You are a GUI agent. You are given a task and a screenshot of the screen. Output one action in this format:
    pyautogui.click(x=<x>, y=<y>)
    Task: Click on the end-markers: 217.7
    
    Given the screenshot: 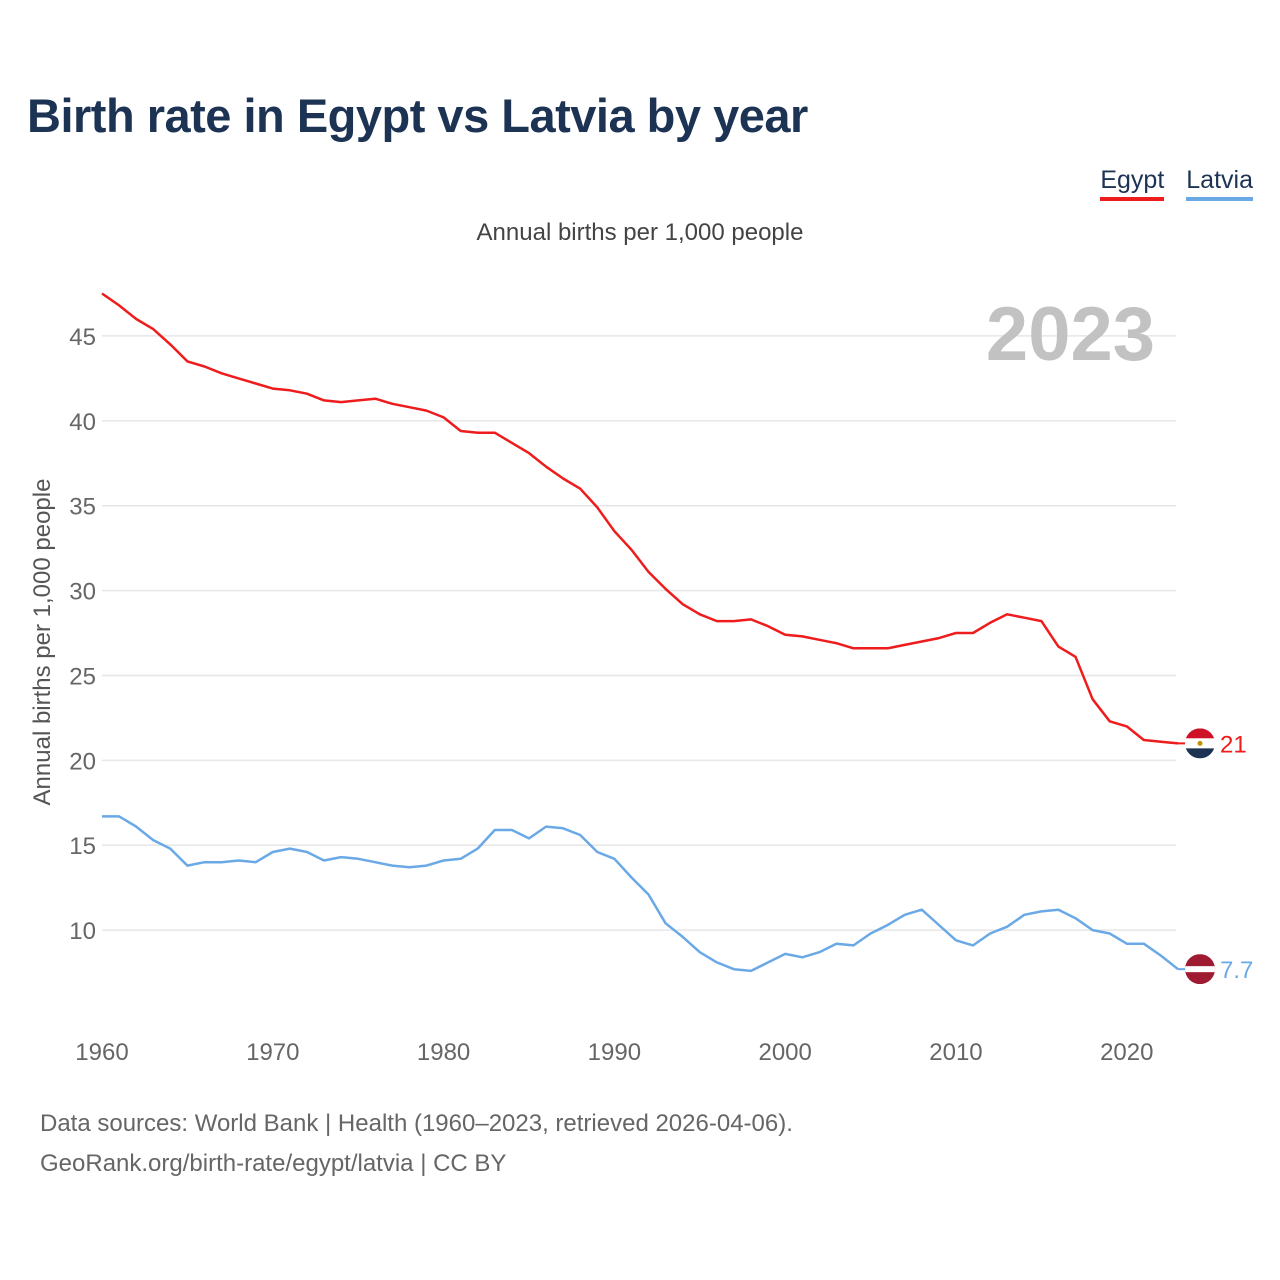 What is the action you would take?
    pyautogui.click(x=1215, y=856)
    